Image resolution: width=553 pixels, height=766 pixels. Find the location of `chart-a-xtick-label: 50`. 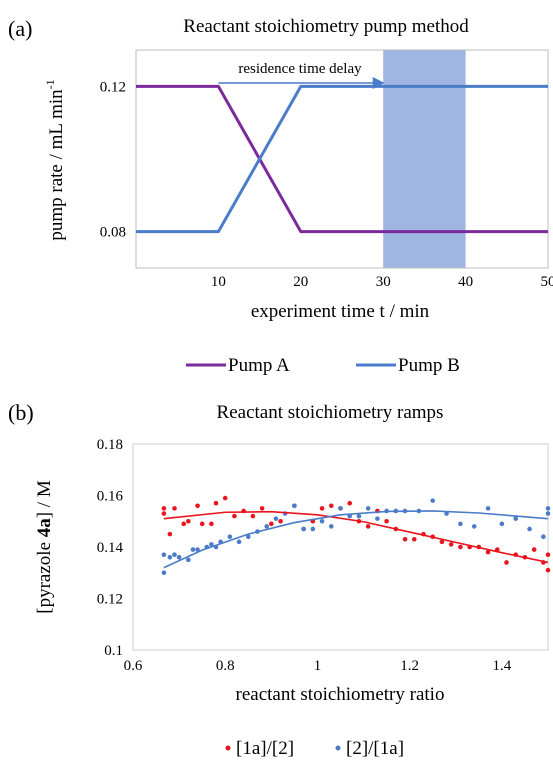

chart-a-xtick-label: 50 is located at coordinates (547, 282).